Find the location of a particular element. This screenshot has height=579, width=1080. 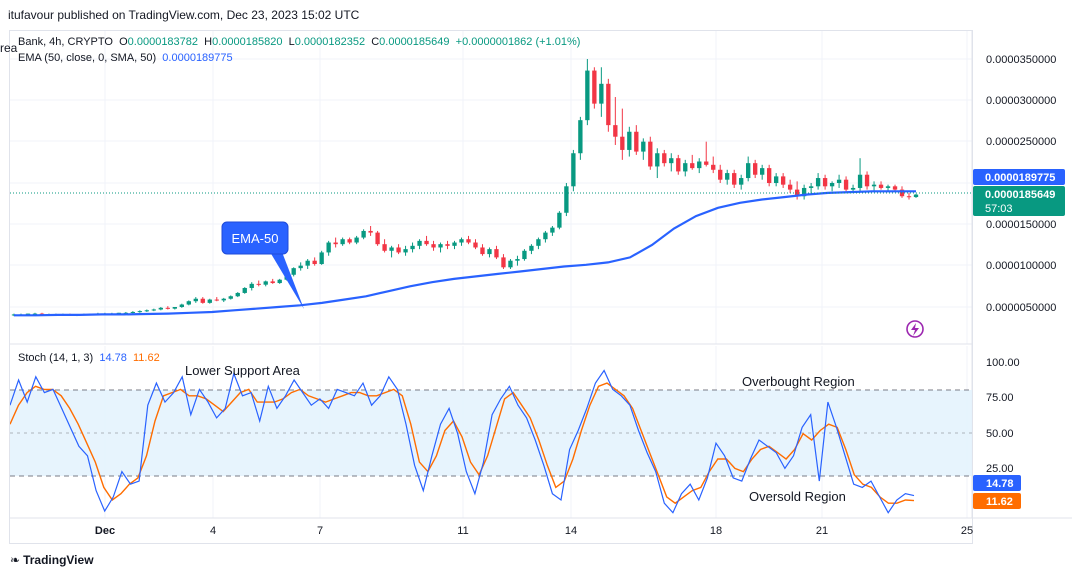

legend-stoch-k: 14.78 is located at coordinates (113, 358).